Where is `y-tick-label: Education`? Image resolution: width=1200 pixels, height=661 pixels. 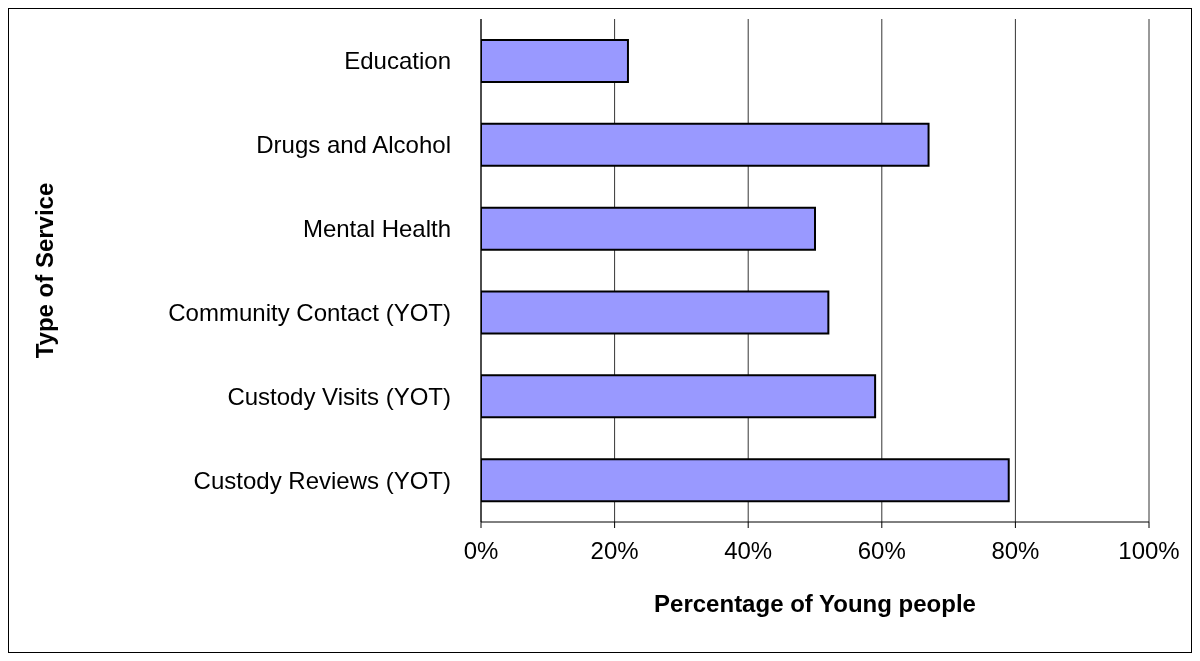 y-tick-label: Education is located at coordinates (397, 61).